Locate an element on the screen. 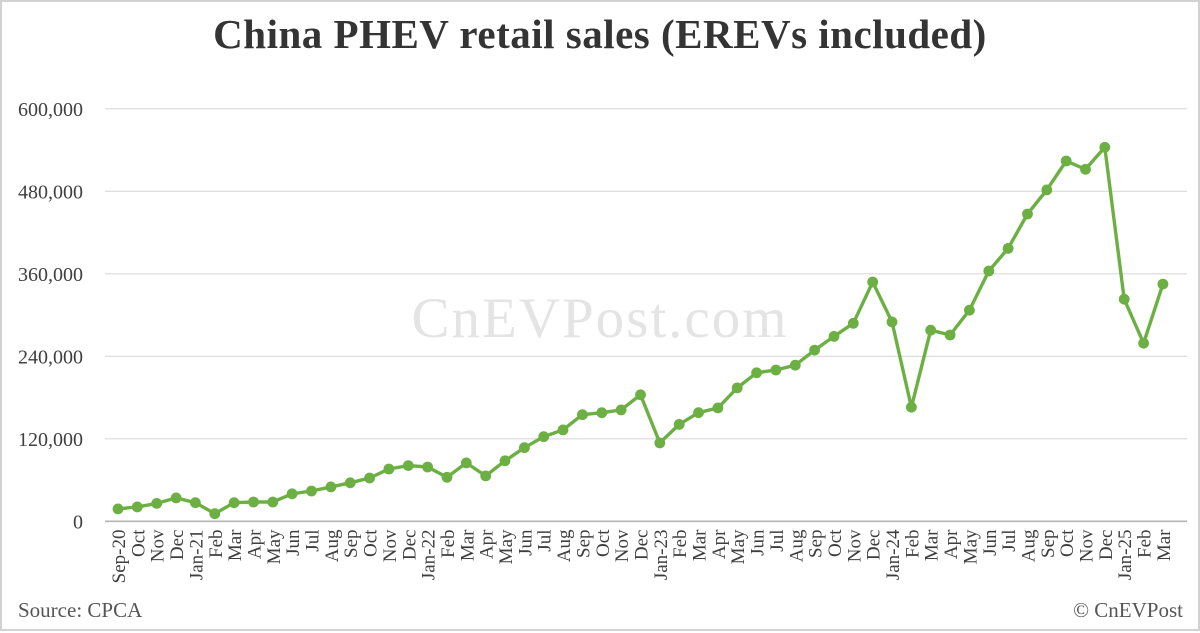  y-tick-label: 120,000 is located at coordinates (50, 440).